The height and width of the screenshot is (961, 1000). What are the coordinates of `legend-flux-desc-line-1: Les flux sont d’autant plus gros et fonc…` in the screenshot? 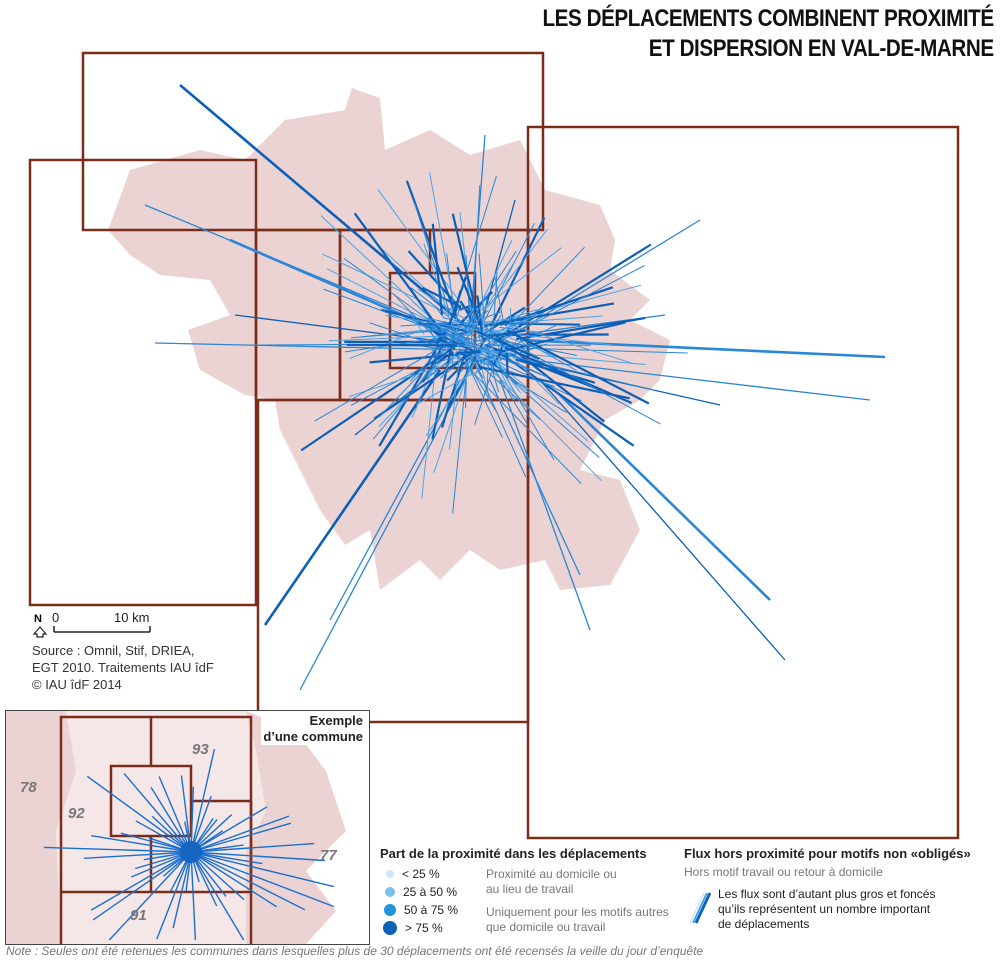 It's located at (827, 894).